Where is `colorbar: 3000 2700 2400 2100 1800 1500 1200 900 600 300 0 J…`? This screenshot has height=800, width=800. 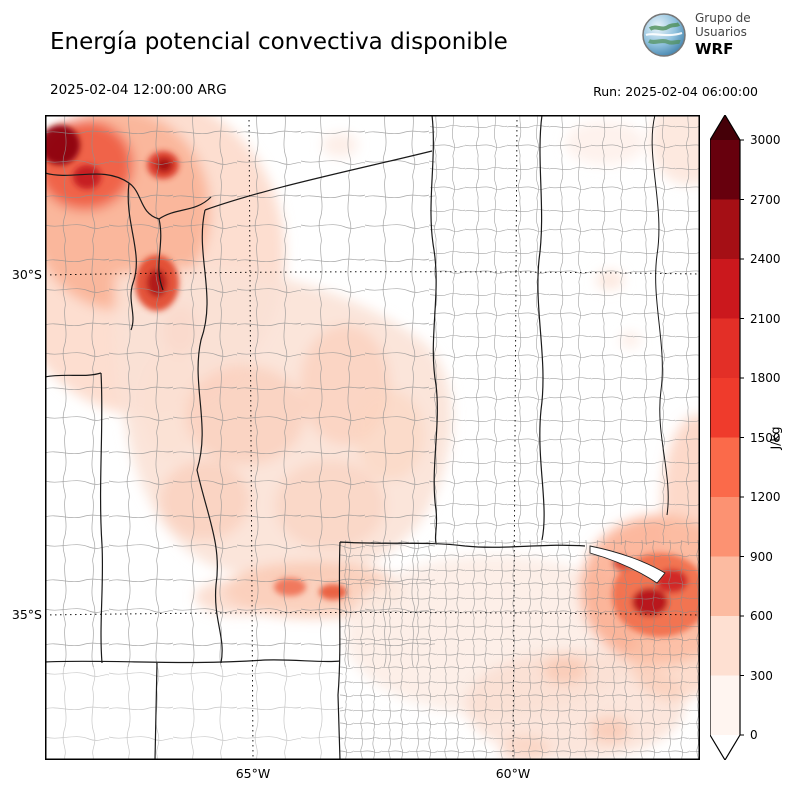
colorbar: 3000 2700 2400 2100 1800 1500 1200 900 600 300 0 J… is located at coordinates (755, 437).